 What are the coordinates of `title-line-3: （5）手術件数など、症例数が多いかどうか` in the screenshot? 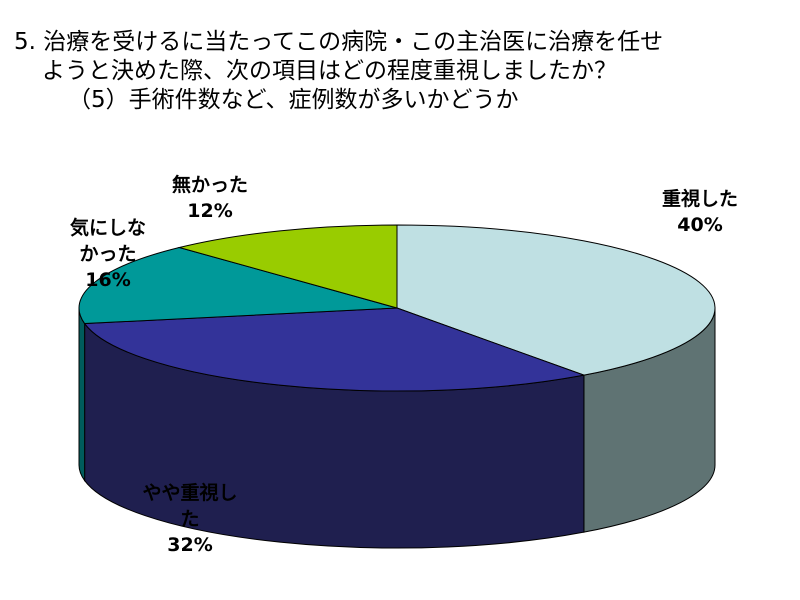 It's located at (293, 100).